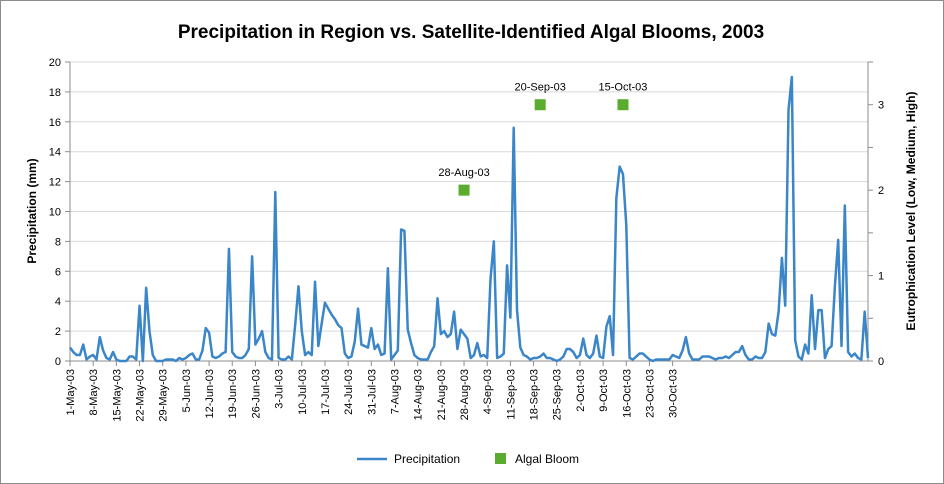  I want to click on x-tick-label: 12-Jun-03, so click(210, 394).